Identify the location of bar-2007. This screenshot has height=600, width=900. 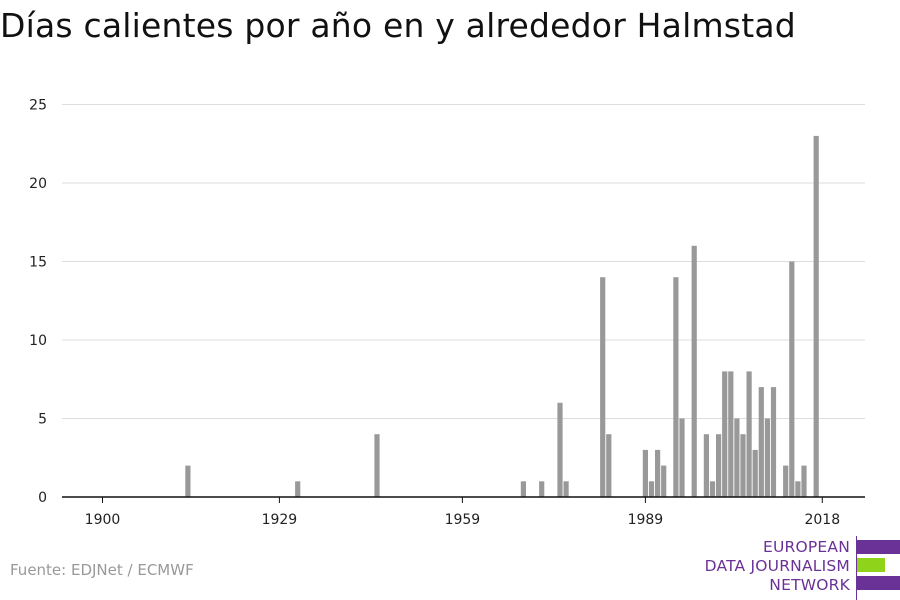
(755, 473).